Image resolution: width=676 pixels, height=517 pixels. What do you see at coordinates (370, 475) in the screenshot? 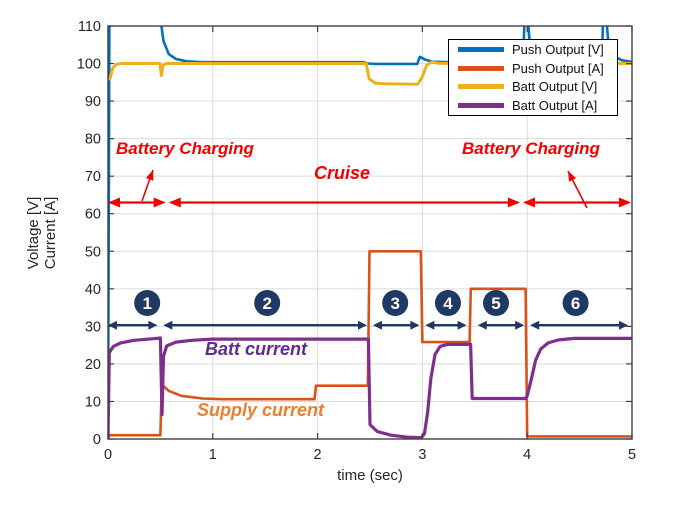
I see `x-axis-label: time (sec)` at bounding box center [370, 475].